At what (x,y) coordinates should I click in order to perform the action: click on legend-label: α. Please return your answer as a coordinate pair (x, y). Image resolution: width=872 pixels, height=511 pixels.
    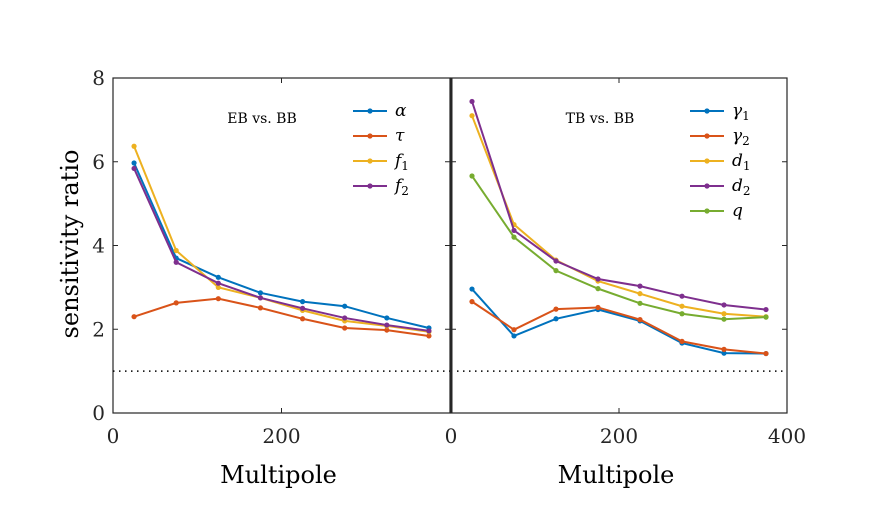
    Looking at the image, I should click on (401, 111).